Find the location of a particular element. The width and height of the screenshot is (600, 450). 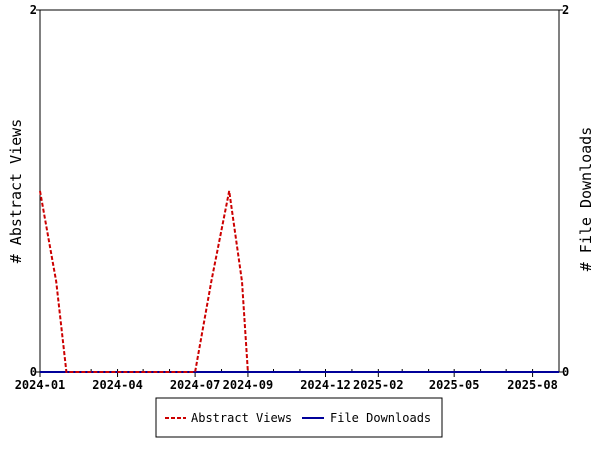

x-tick-label: 2024-04 is located at coordinates (117, 385).